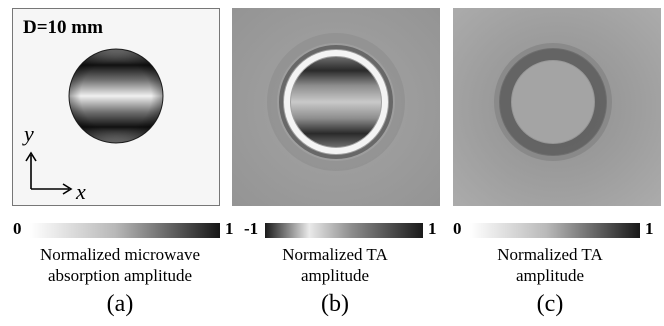  I want to click on caption-b-line1: Normalized TA, so click(335, 254).